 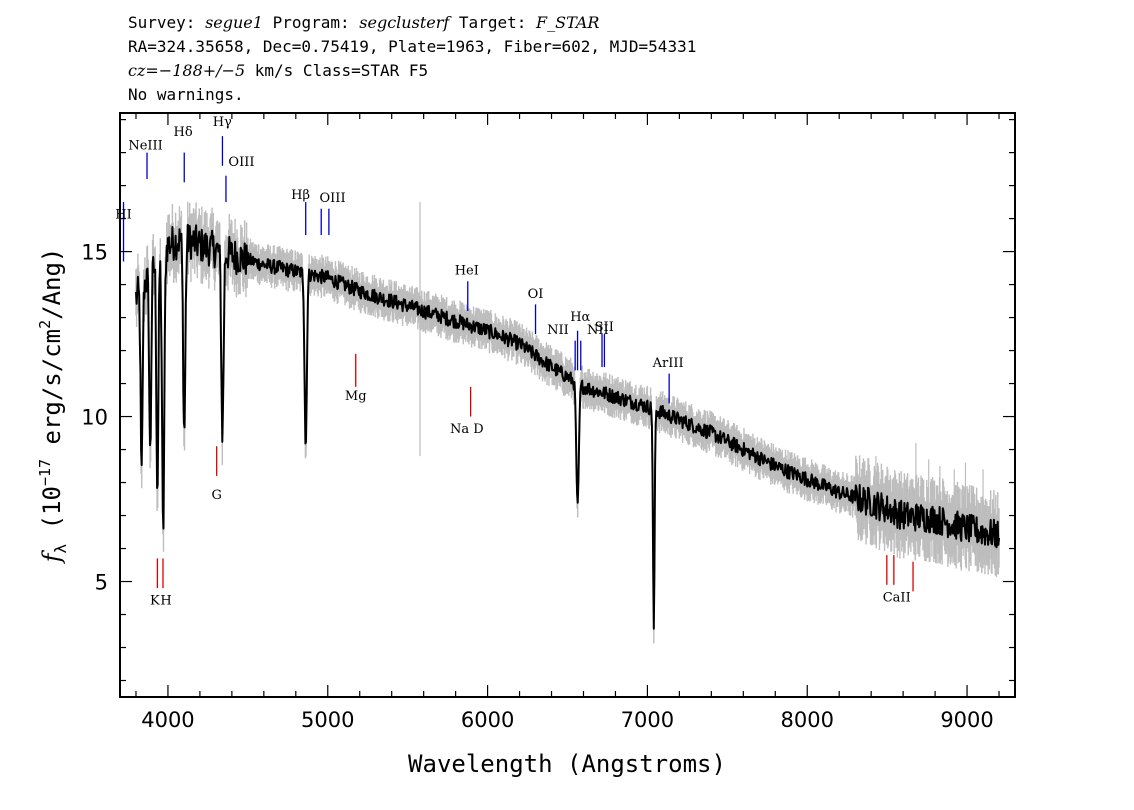 What do you see at coordinates (467, 429) in the screenshot?
I see `spectral-line-label: Na D` at bounding box center [467, 429].